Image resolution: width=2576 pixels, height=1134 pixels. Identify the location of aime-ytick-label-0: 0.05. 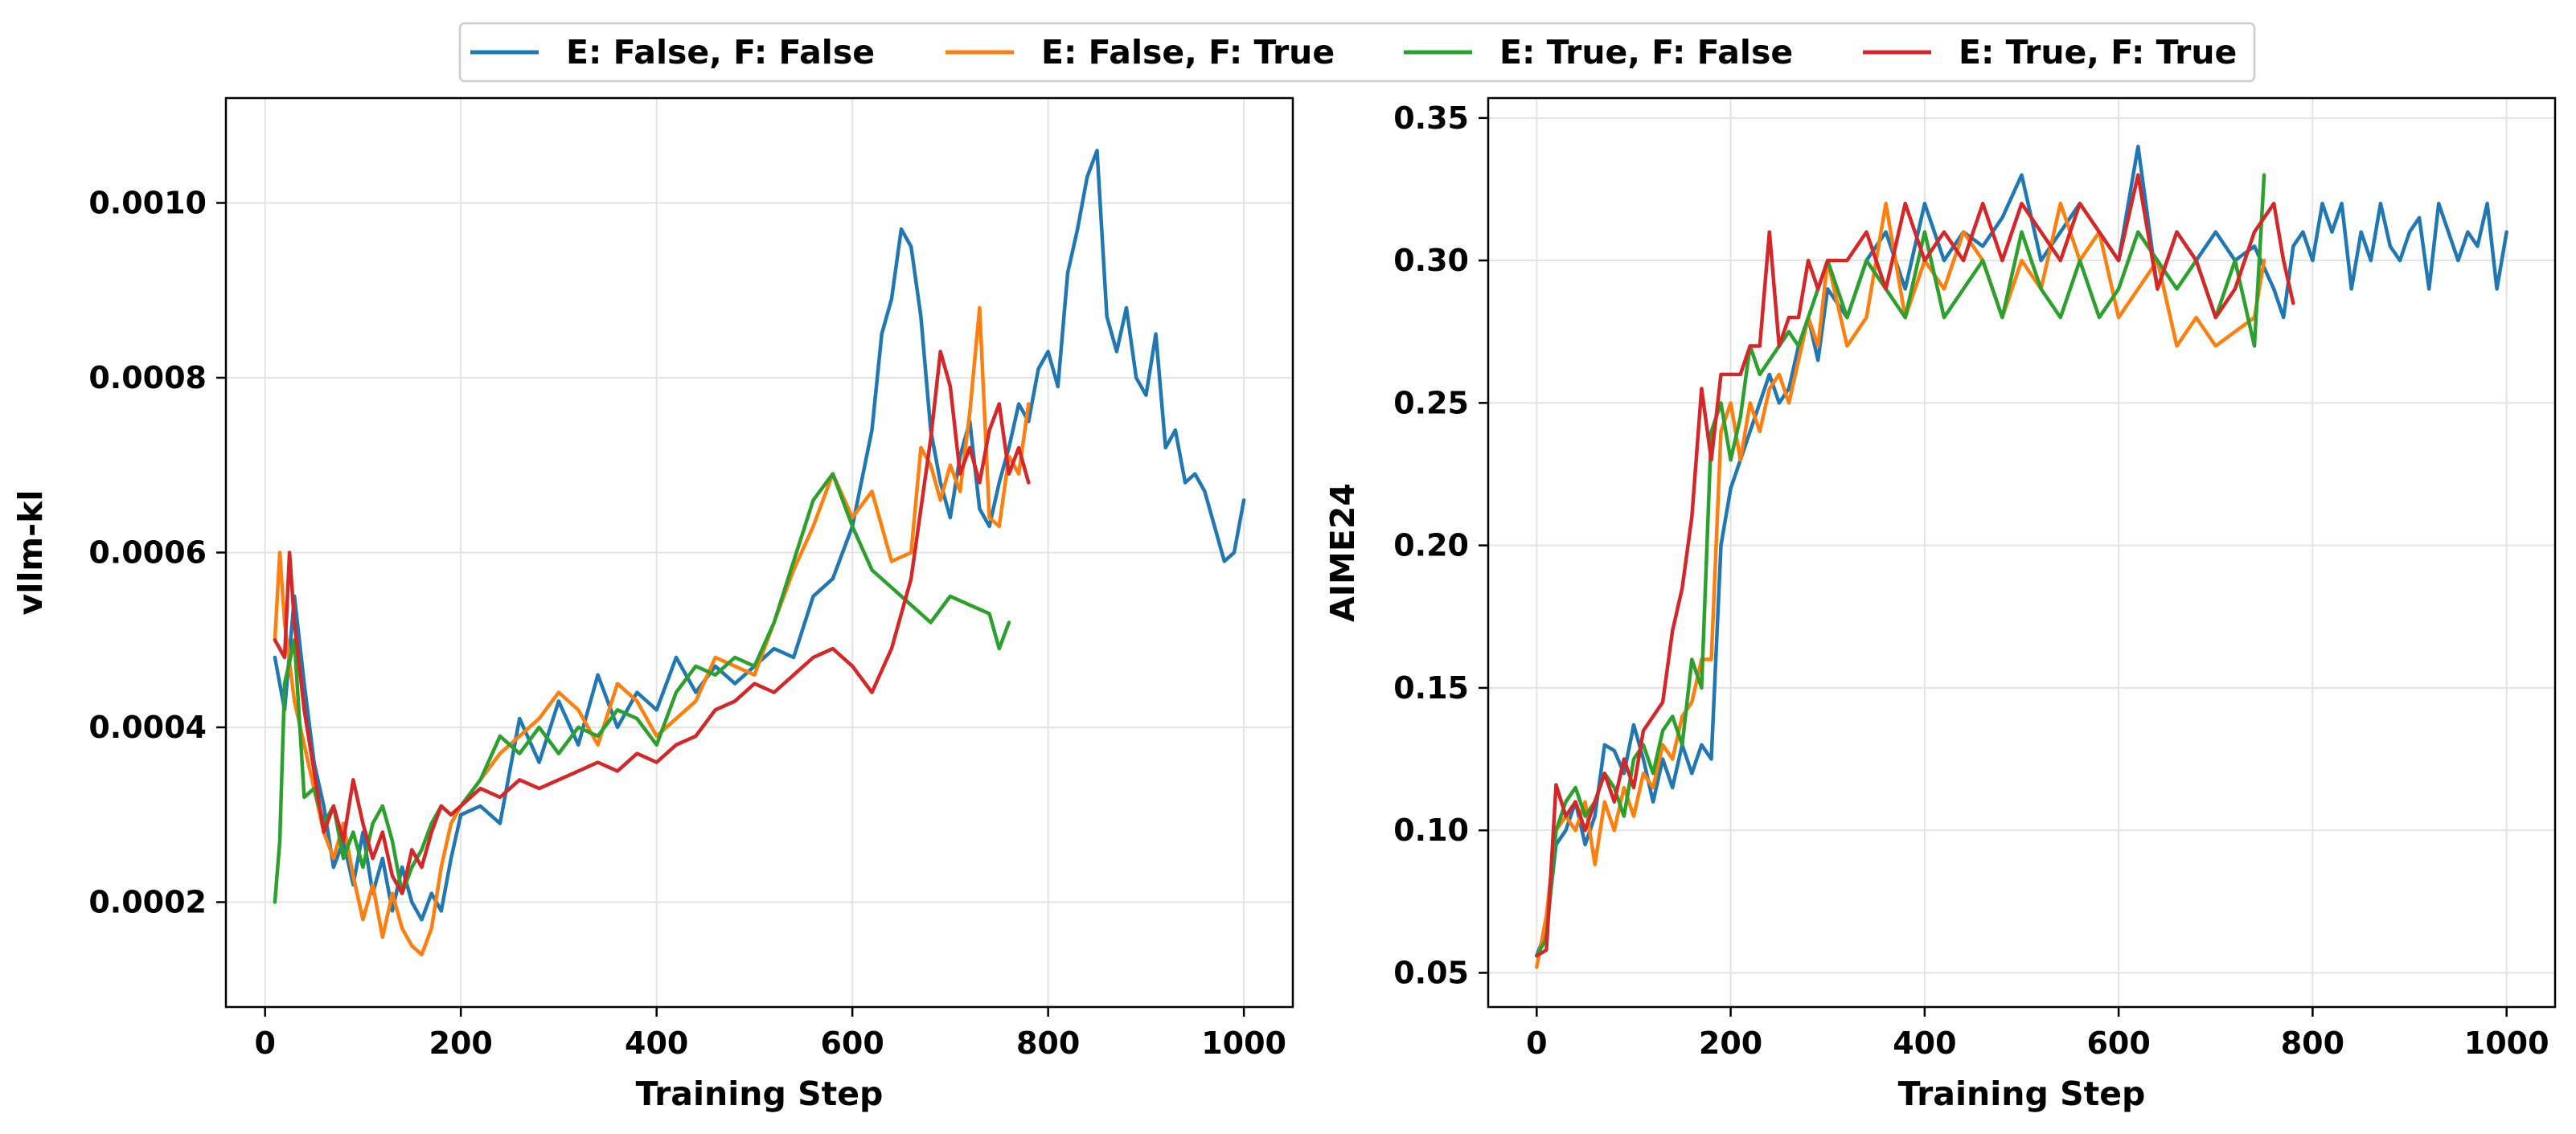
(1431, 972).